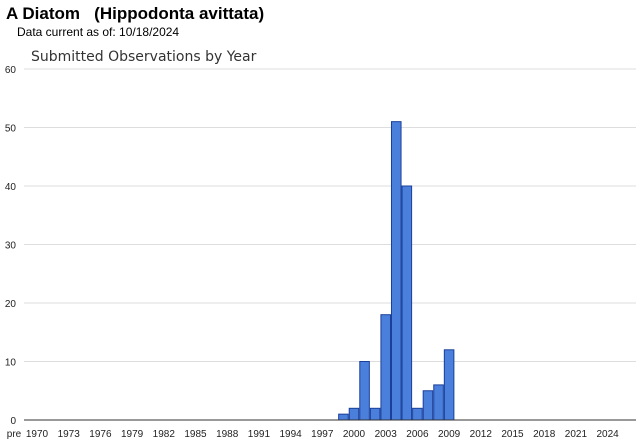 Image resolution: width=640 pixels, height=442 pixels. I want to click on bar-2004, so click(396, 271).